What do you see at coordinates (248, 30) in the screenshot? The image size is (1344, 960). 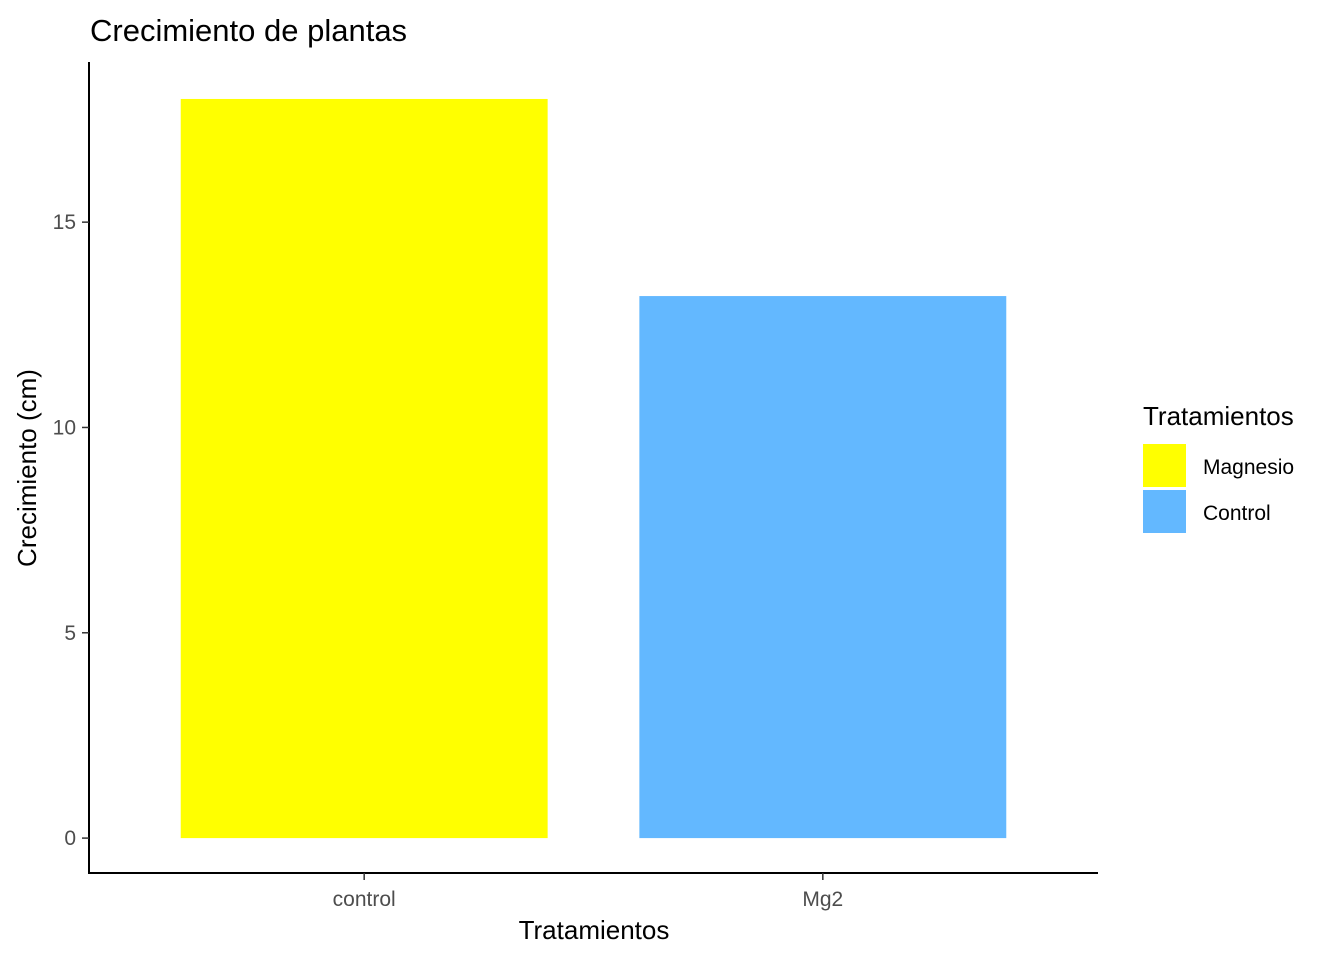 I see `chart-title: Crecimiento de plantas` at bounding box center [248, 30].